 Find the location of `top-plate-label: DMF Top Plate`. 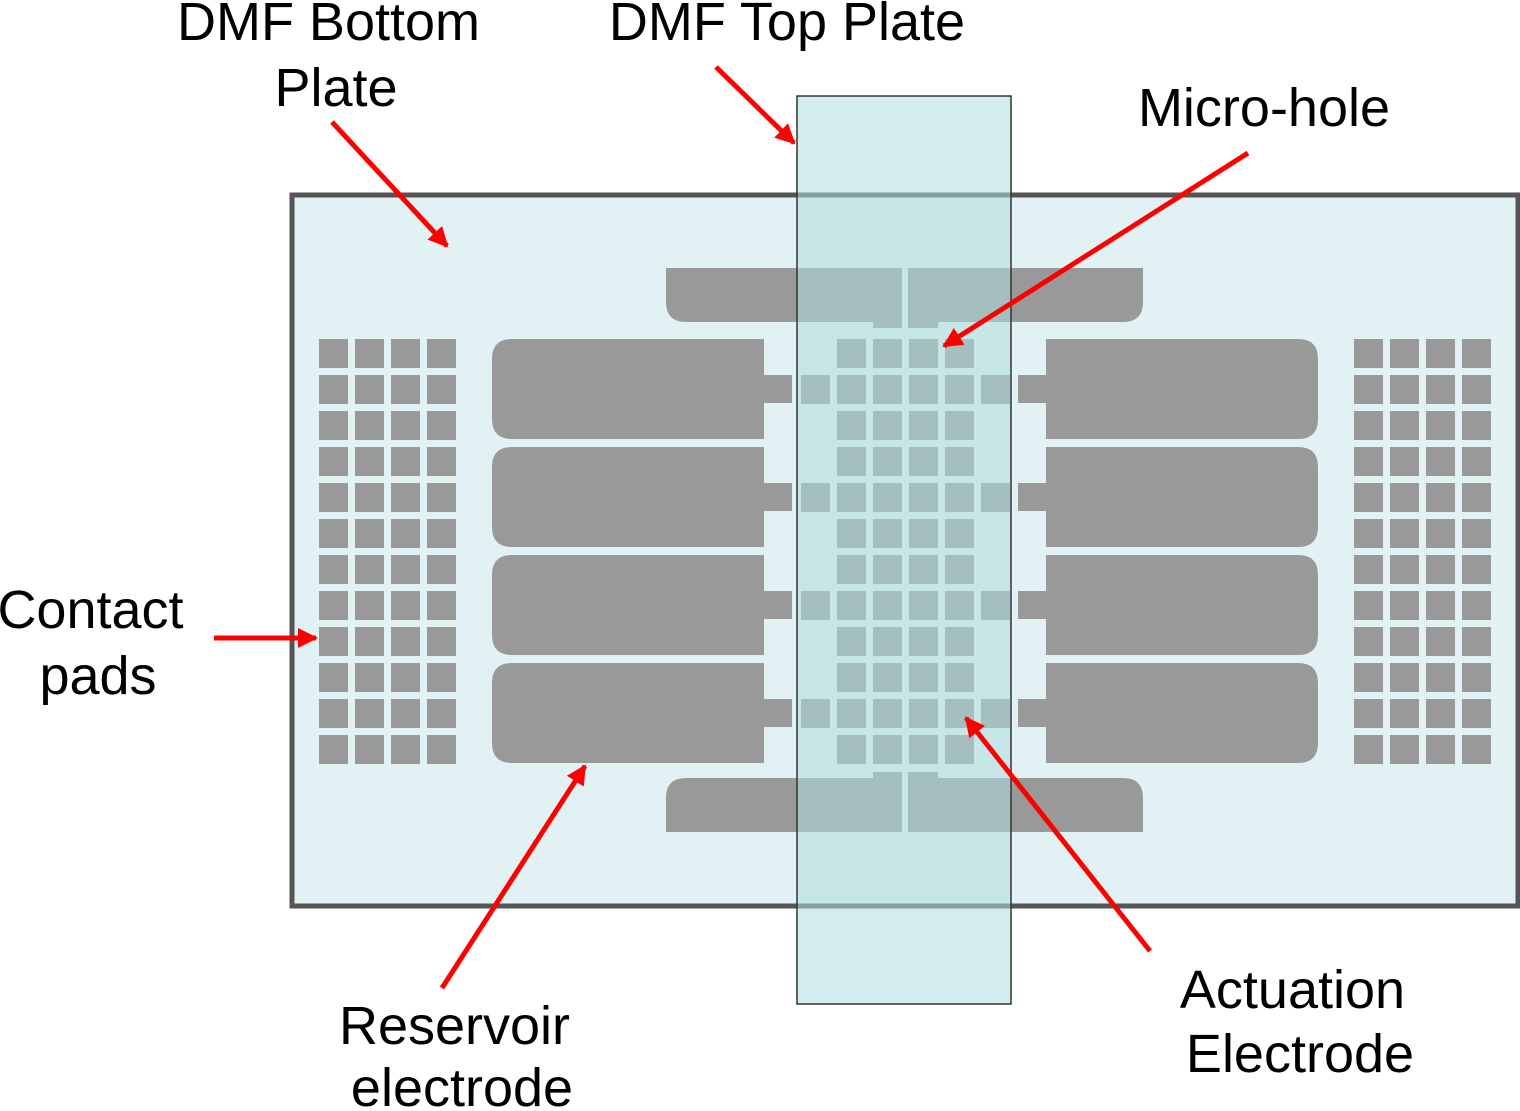

top-plate-label: DMF Top Plate is located at coordinates (787, 26).